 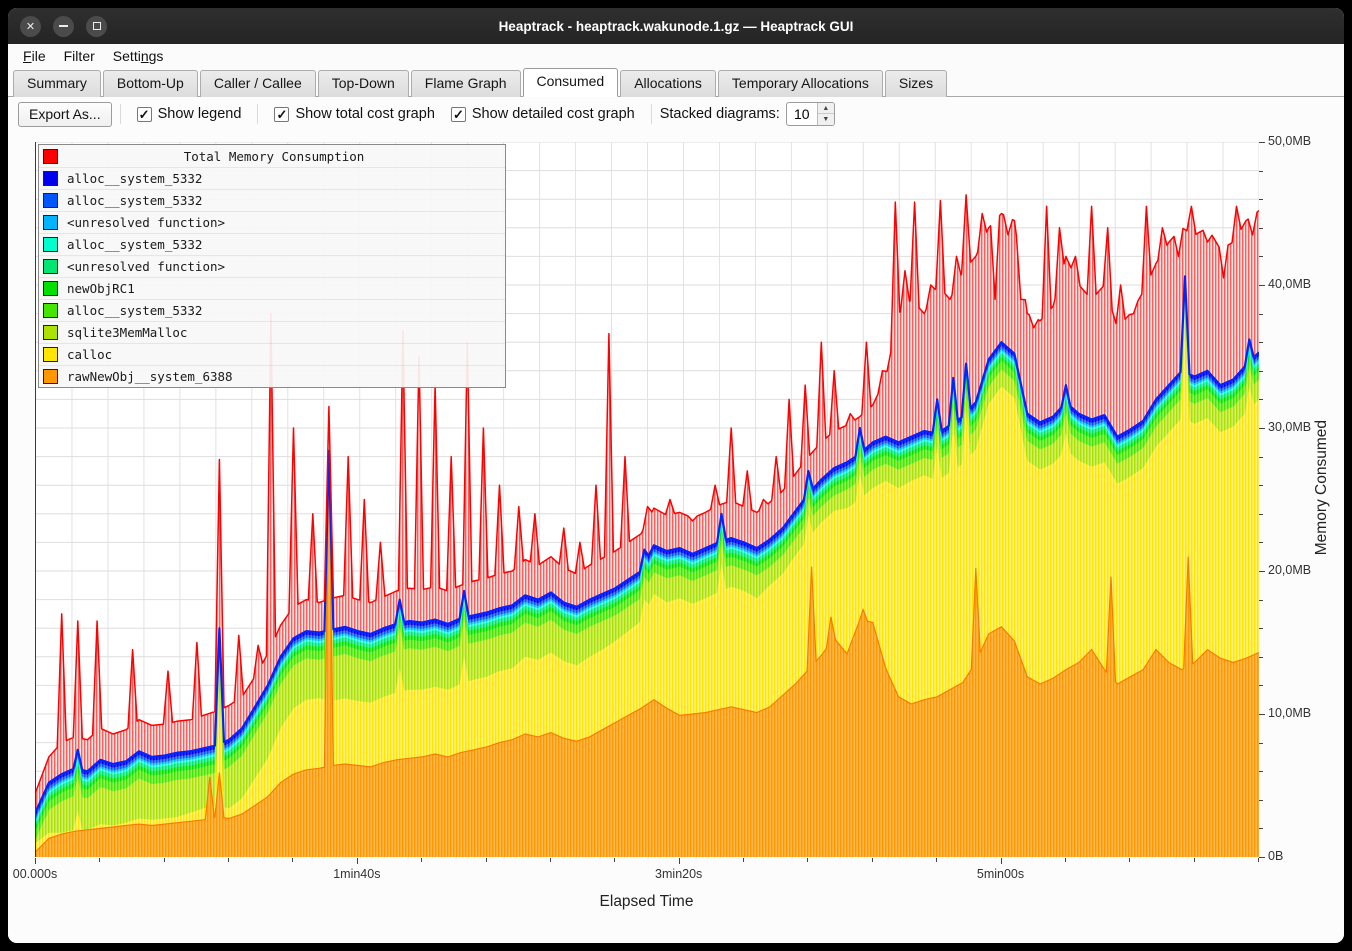 I want to click on tab-bottom-up: Bottom-Up, so click(x=150, y=83).